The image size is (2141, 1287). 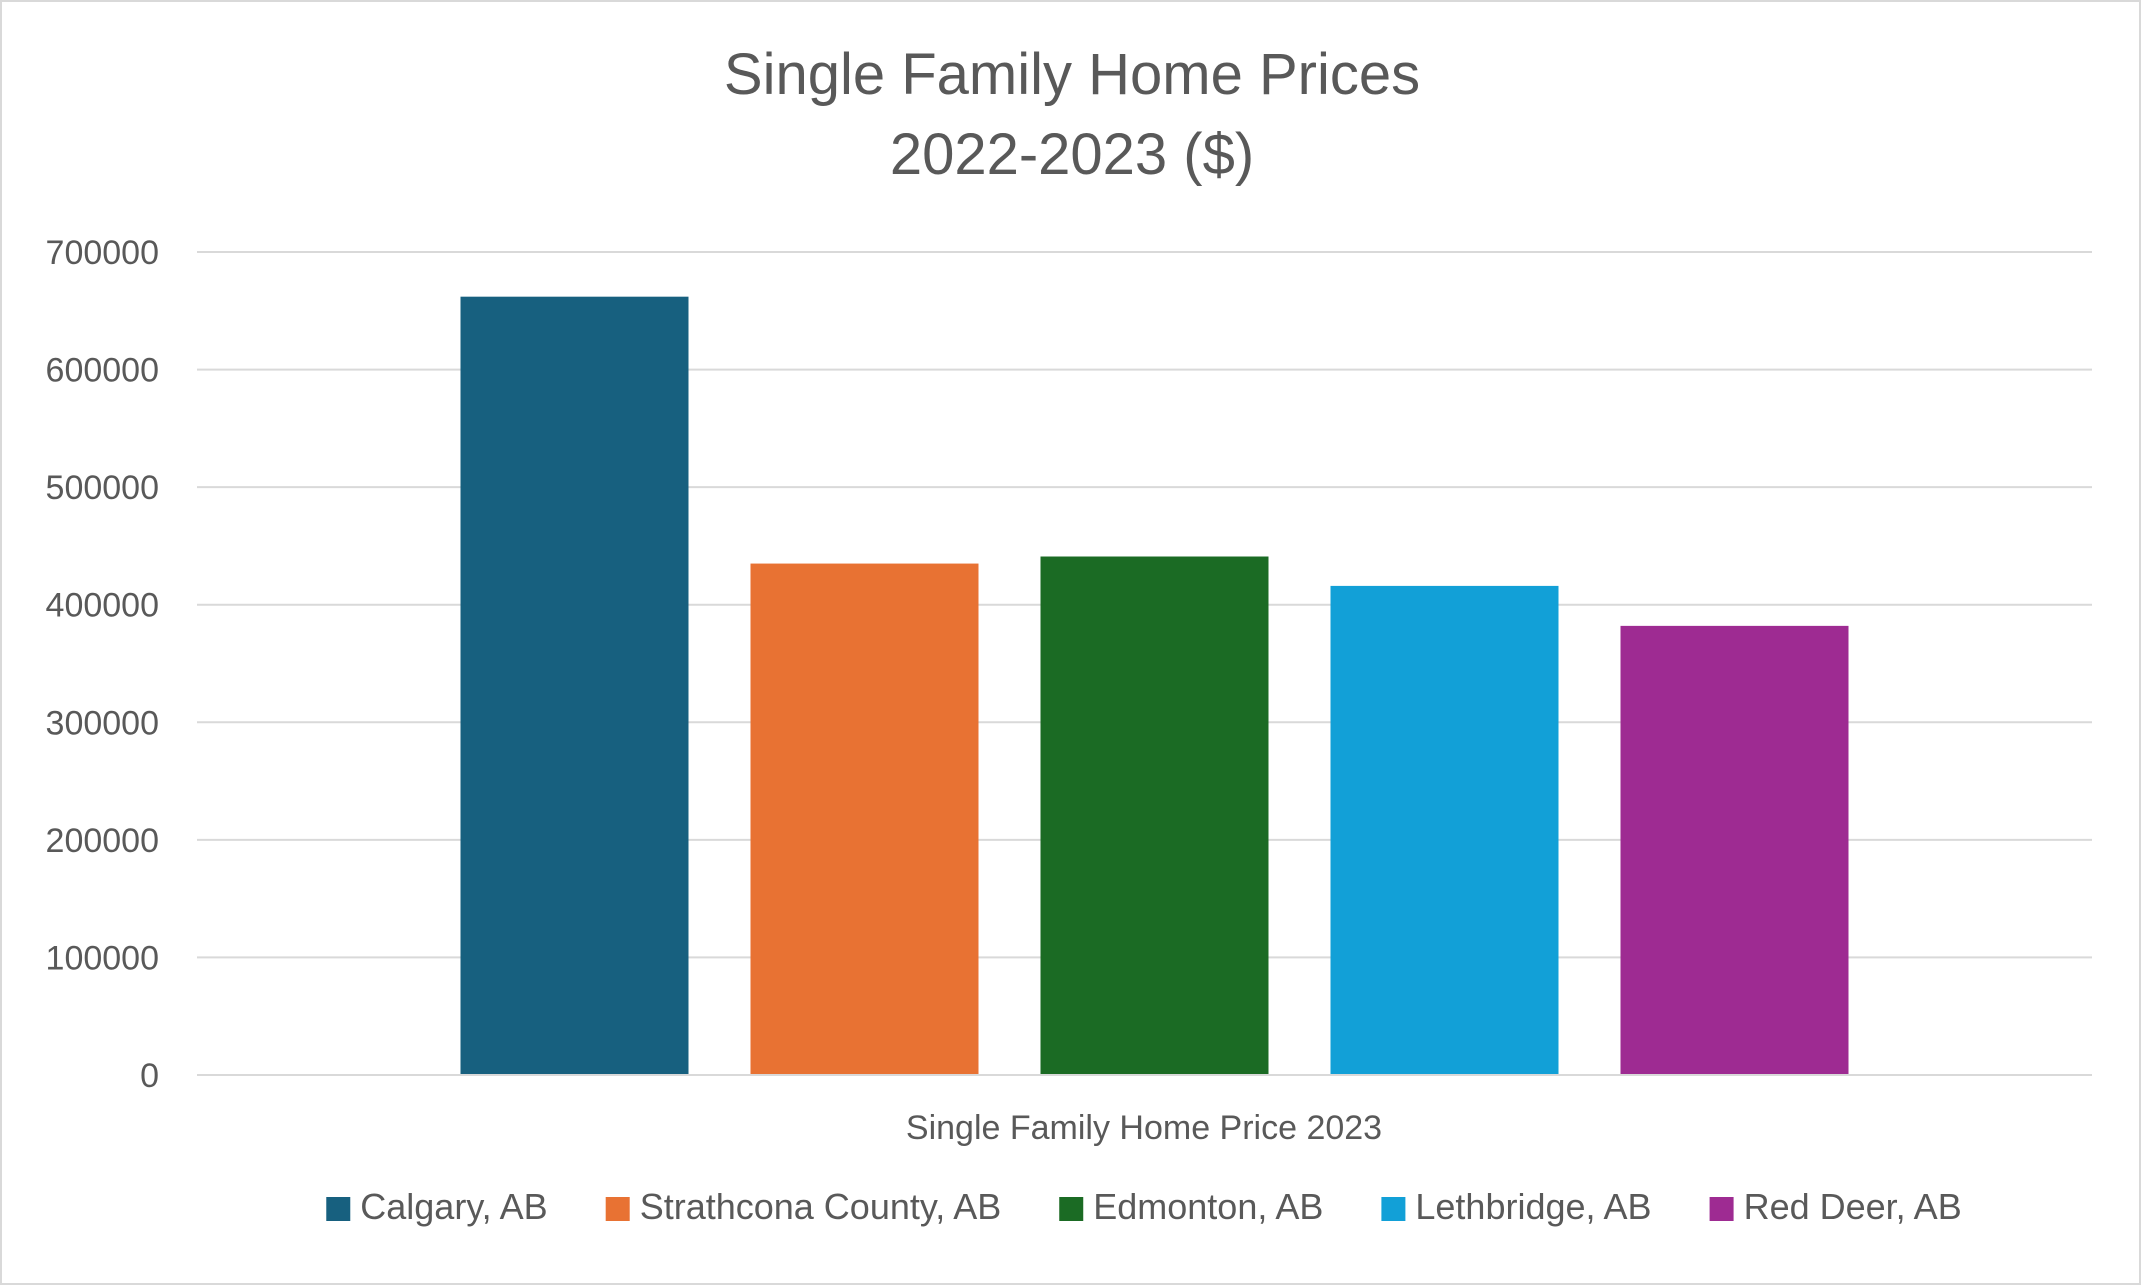 I want to click on bar-lethbridge-ab, so click(x=1444, y=830).